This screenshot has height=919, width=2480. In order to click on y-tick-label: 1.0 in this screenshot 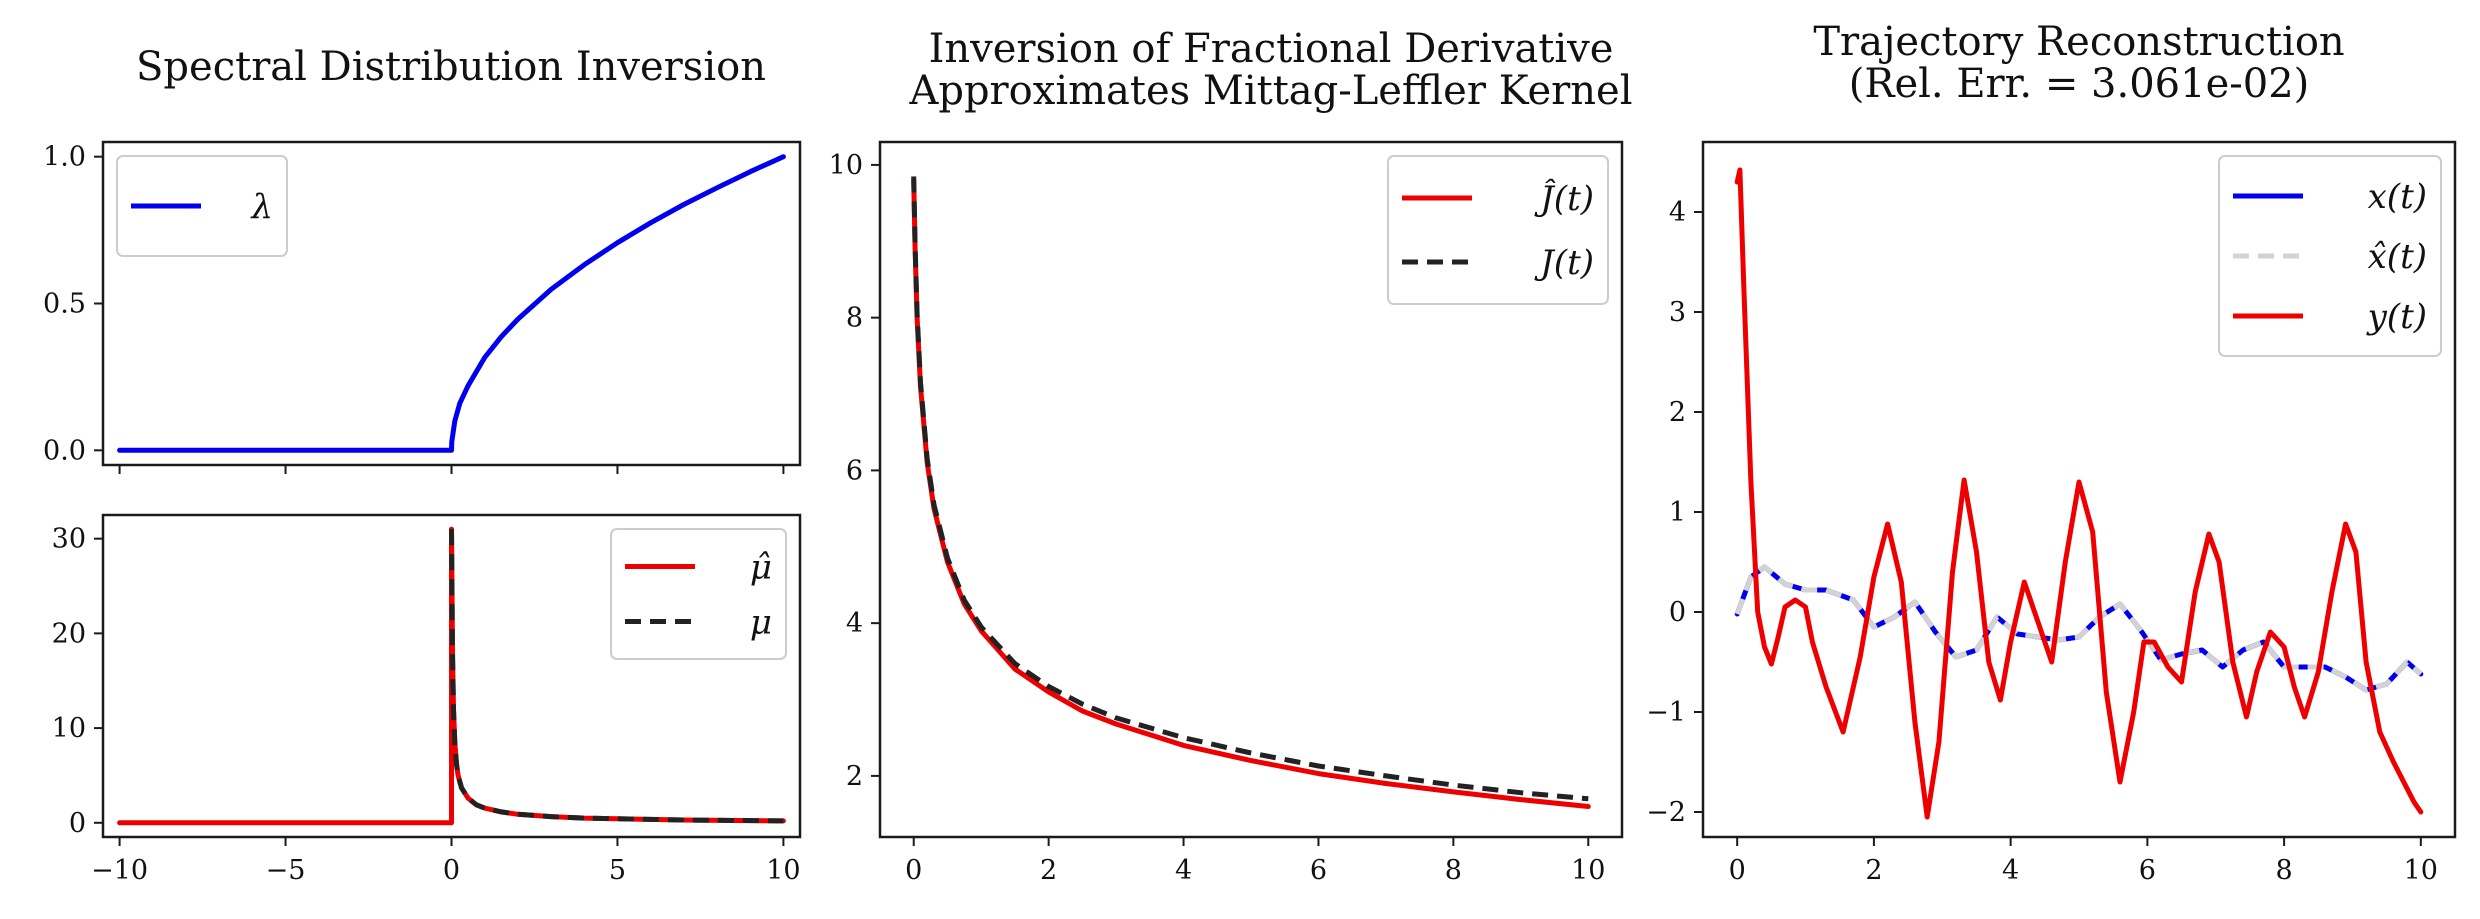, I will do `click(64, 157)`.